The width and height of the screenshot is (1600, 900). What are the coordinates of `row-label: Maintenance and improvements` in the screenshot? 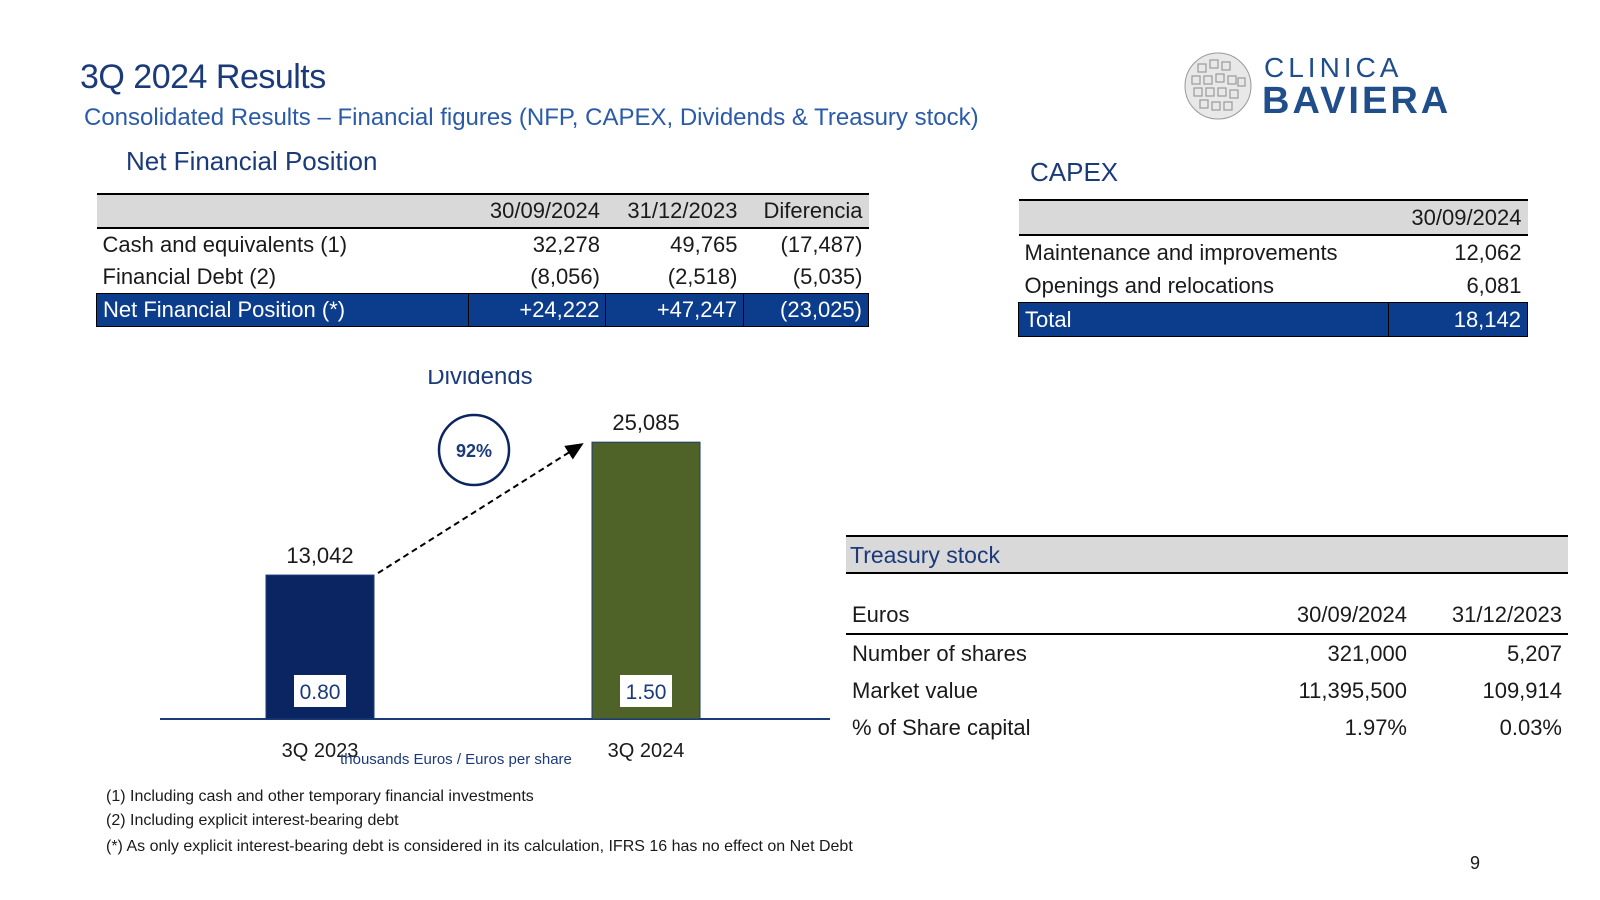 It's located at (1181, 252).